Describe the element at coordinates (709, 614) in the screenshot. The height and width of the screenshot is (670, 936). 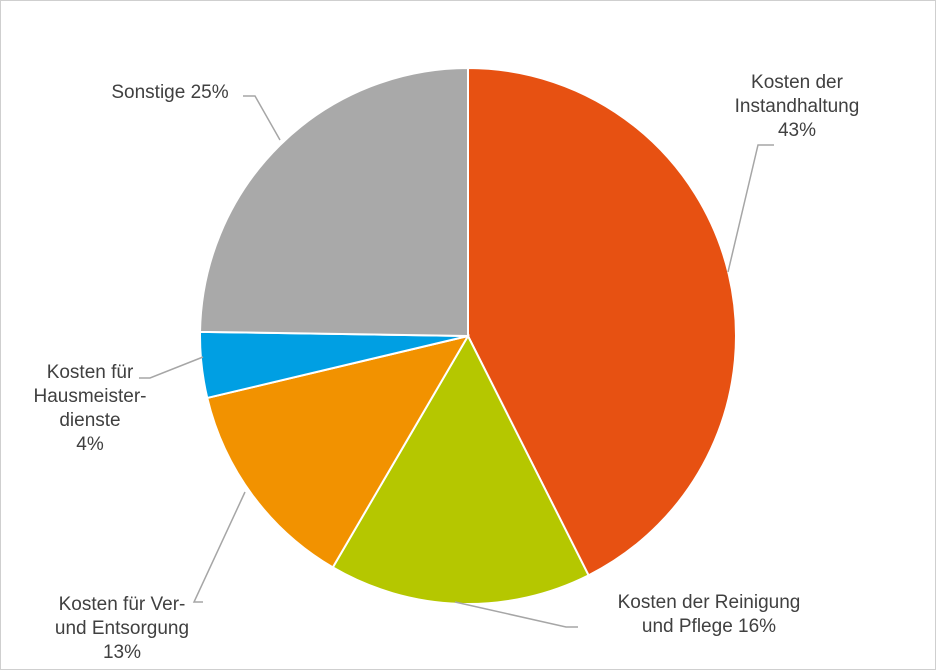
I see `slice-label-kosten-der-reinigung-1: Kosten der Reinigung und Pflege 16%` at that location.